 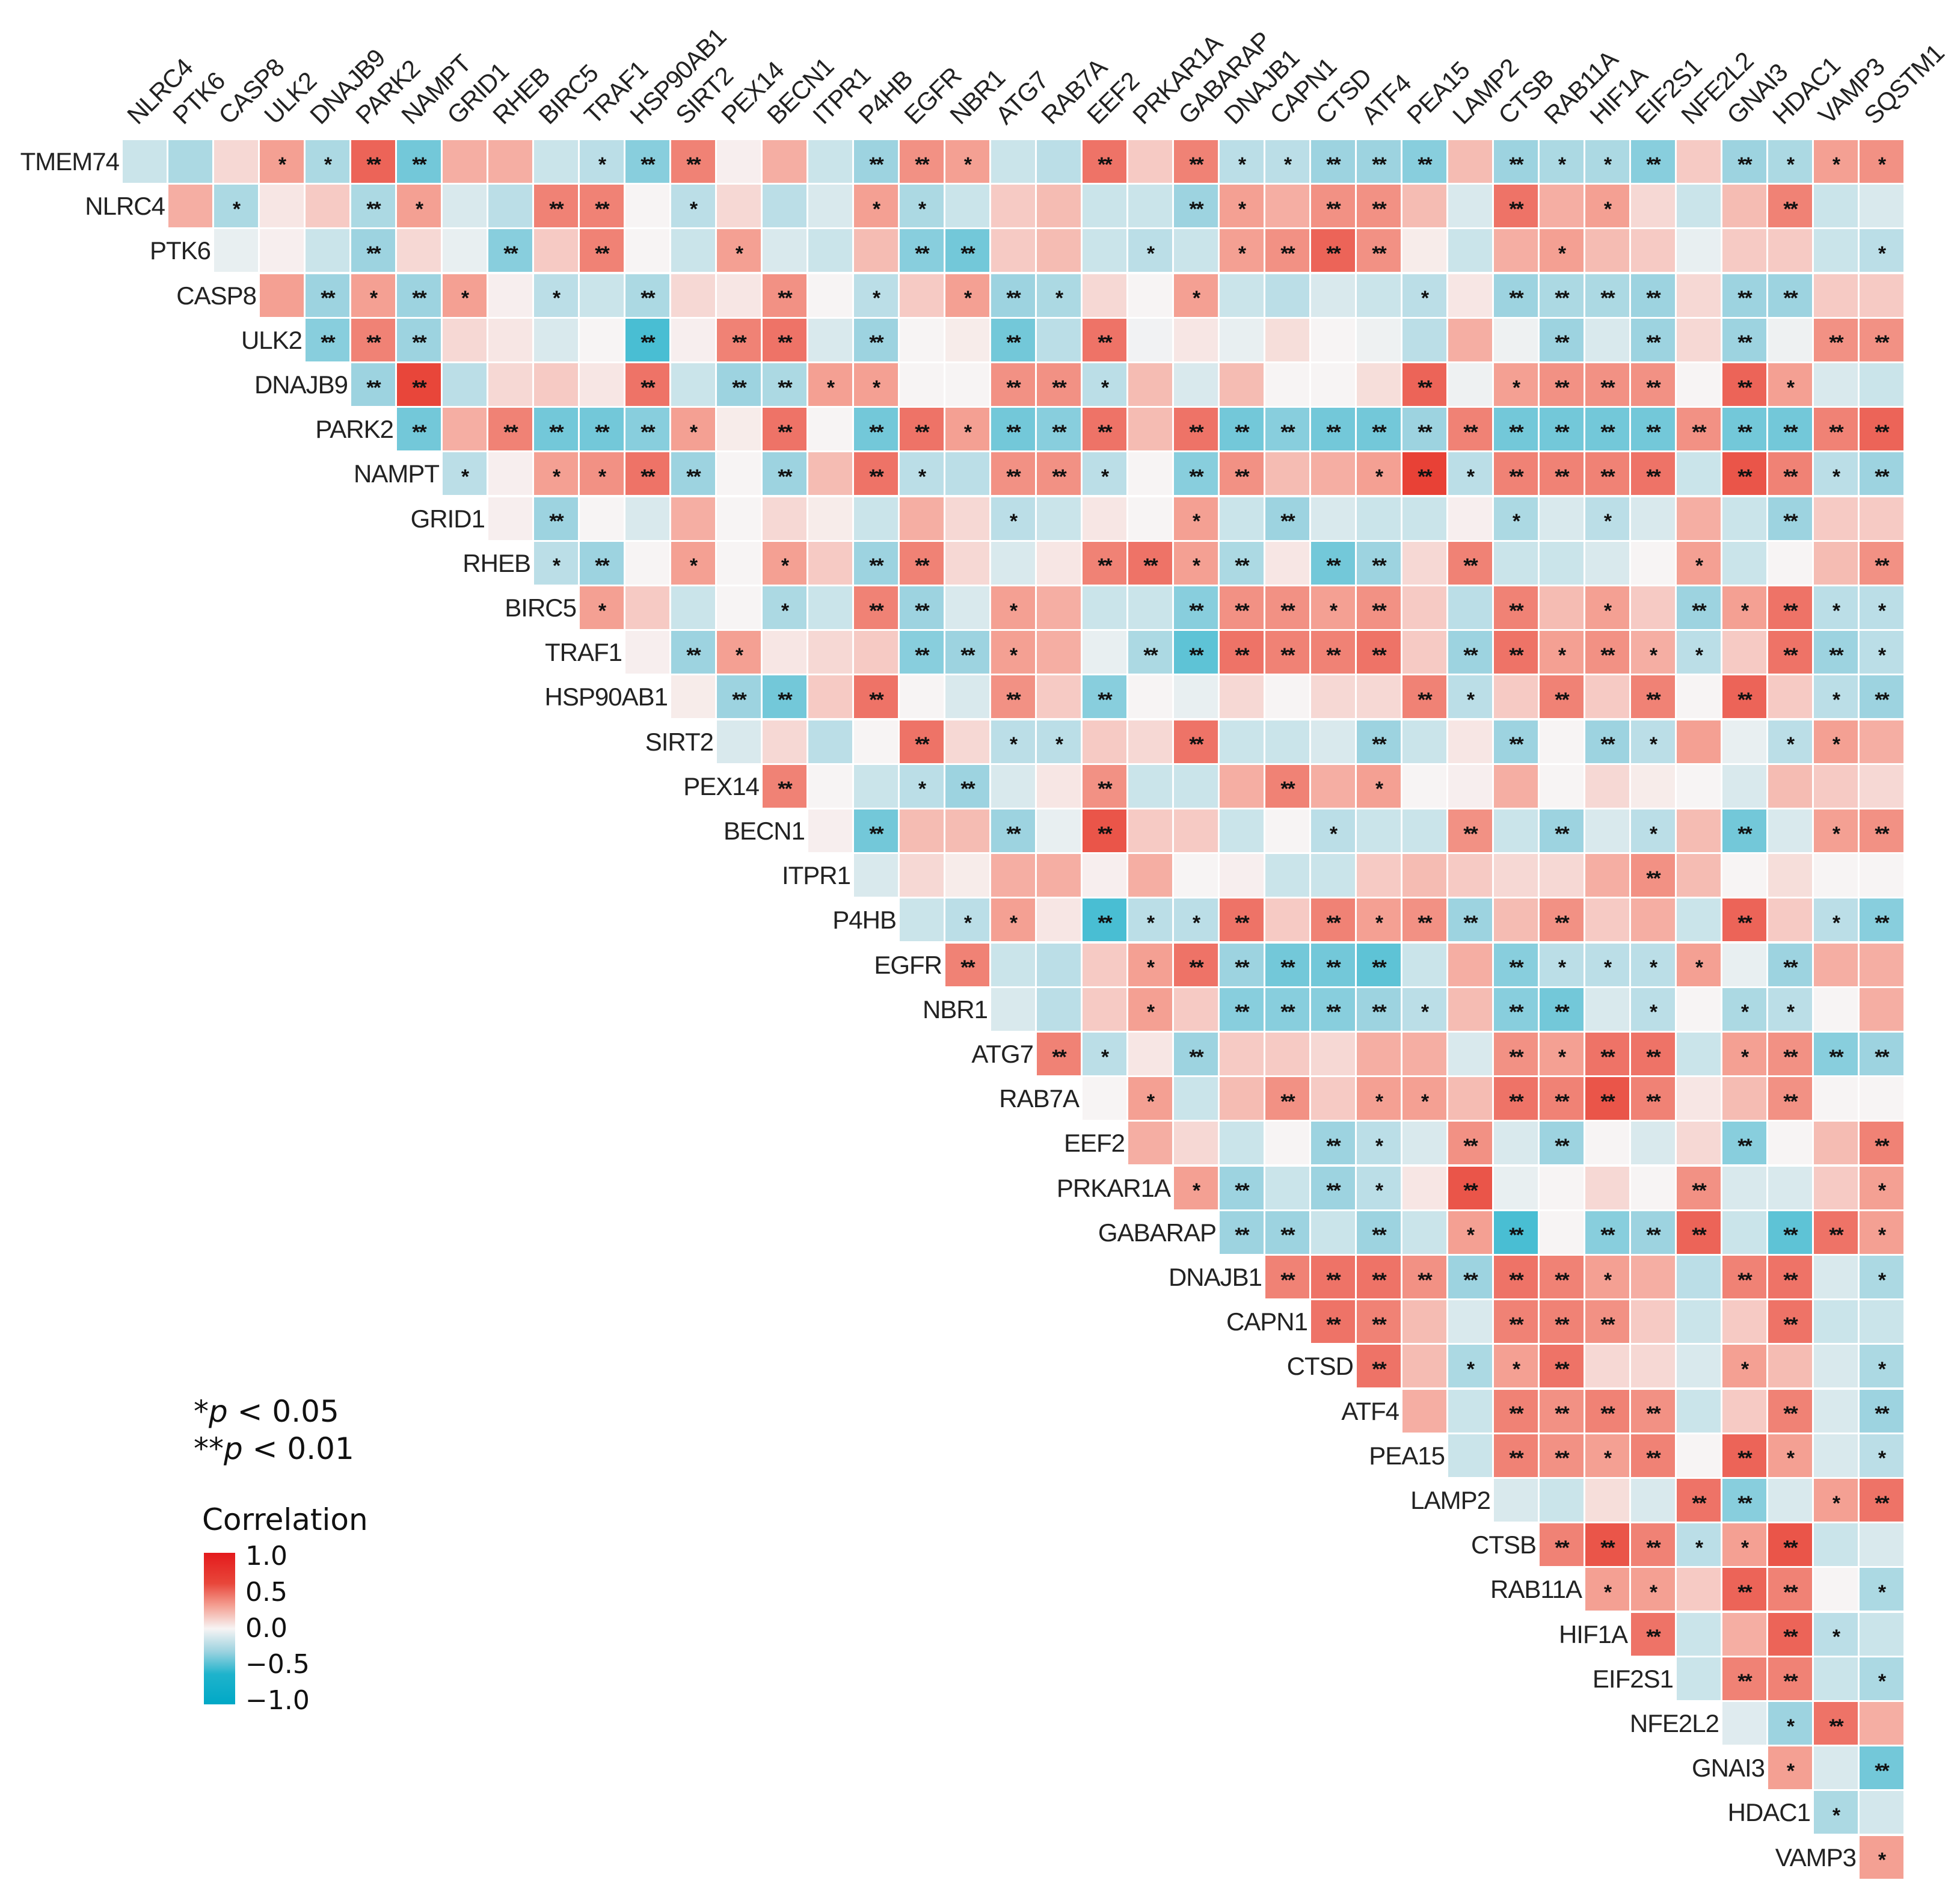 What do you see at coordinates (209, 1448) in the screenshot?
I see `significance-stars: **` at bounding box center [209, 1448].